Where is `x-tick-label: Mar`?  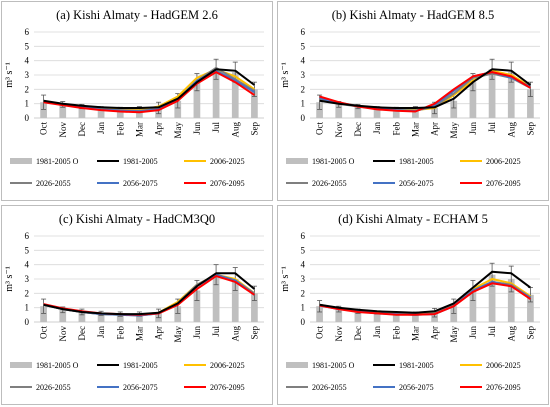 x-tick-label: Mar is located at coordinates (415, 129).